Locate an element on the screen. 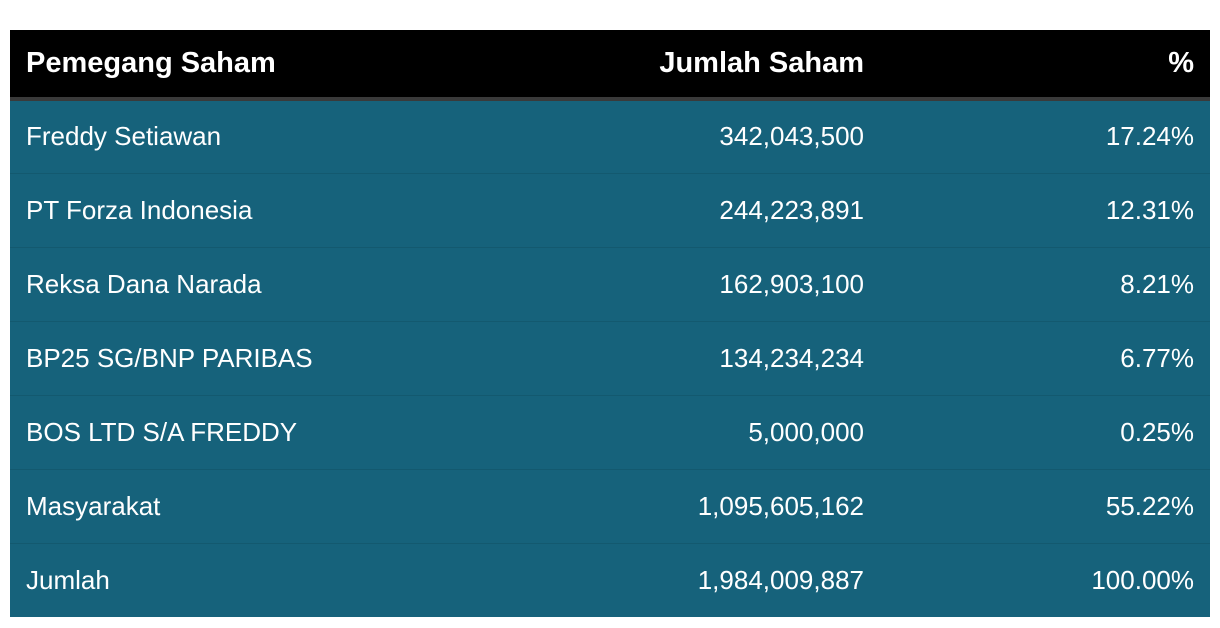  cell-share-count: 342,043,500 is located at coordinates (791, 136).